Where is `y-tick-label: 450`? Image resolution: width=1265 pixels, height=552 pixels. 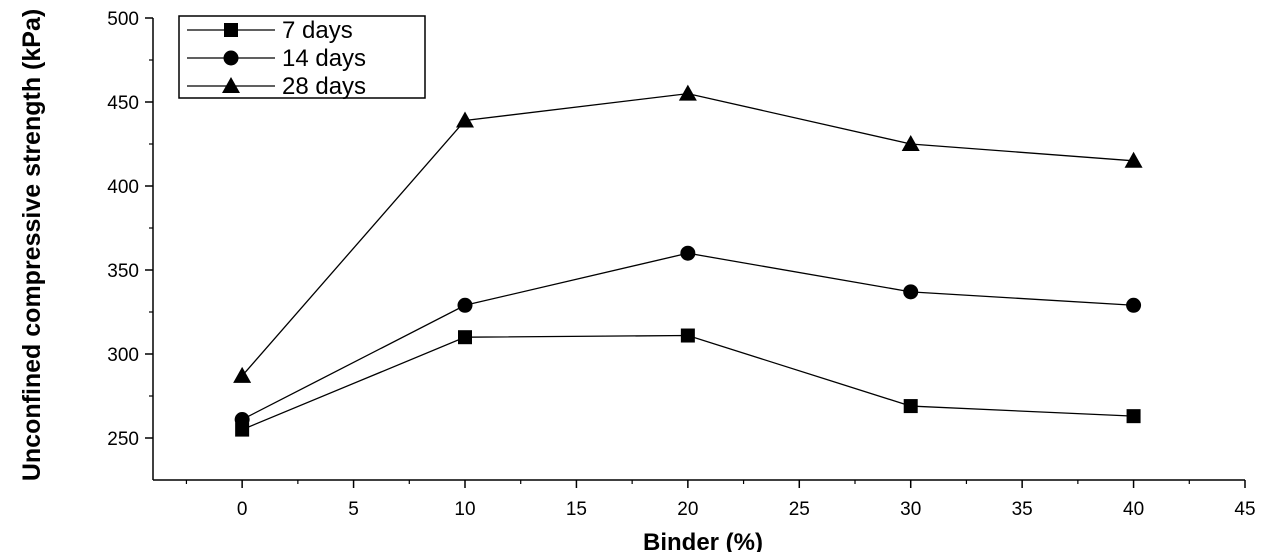
y-tick-label: 450 is located at coordinates (123, 103).